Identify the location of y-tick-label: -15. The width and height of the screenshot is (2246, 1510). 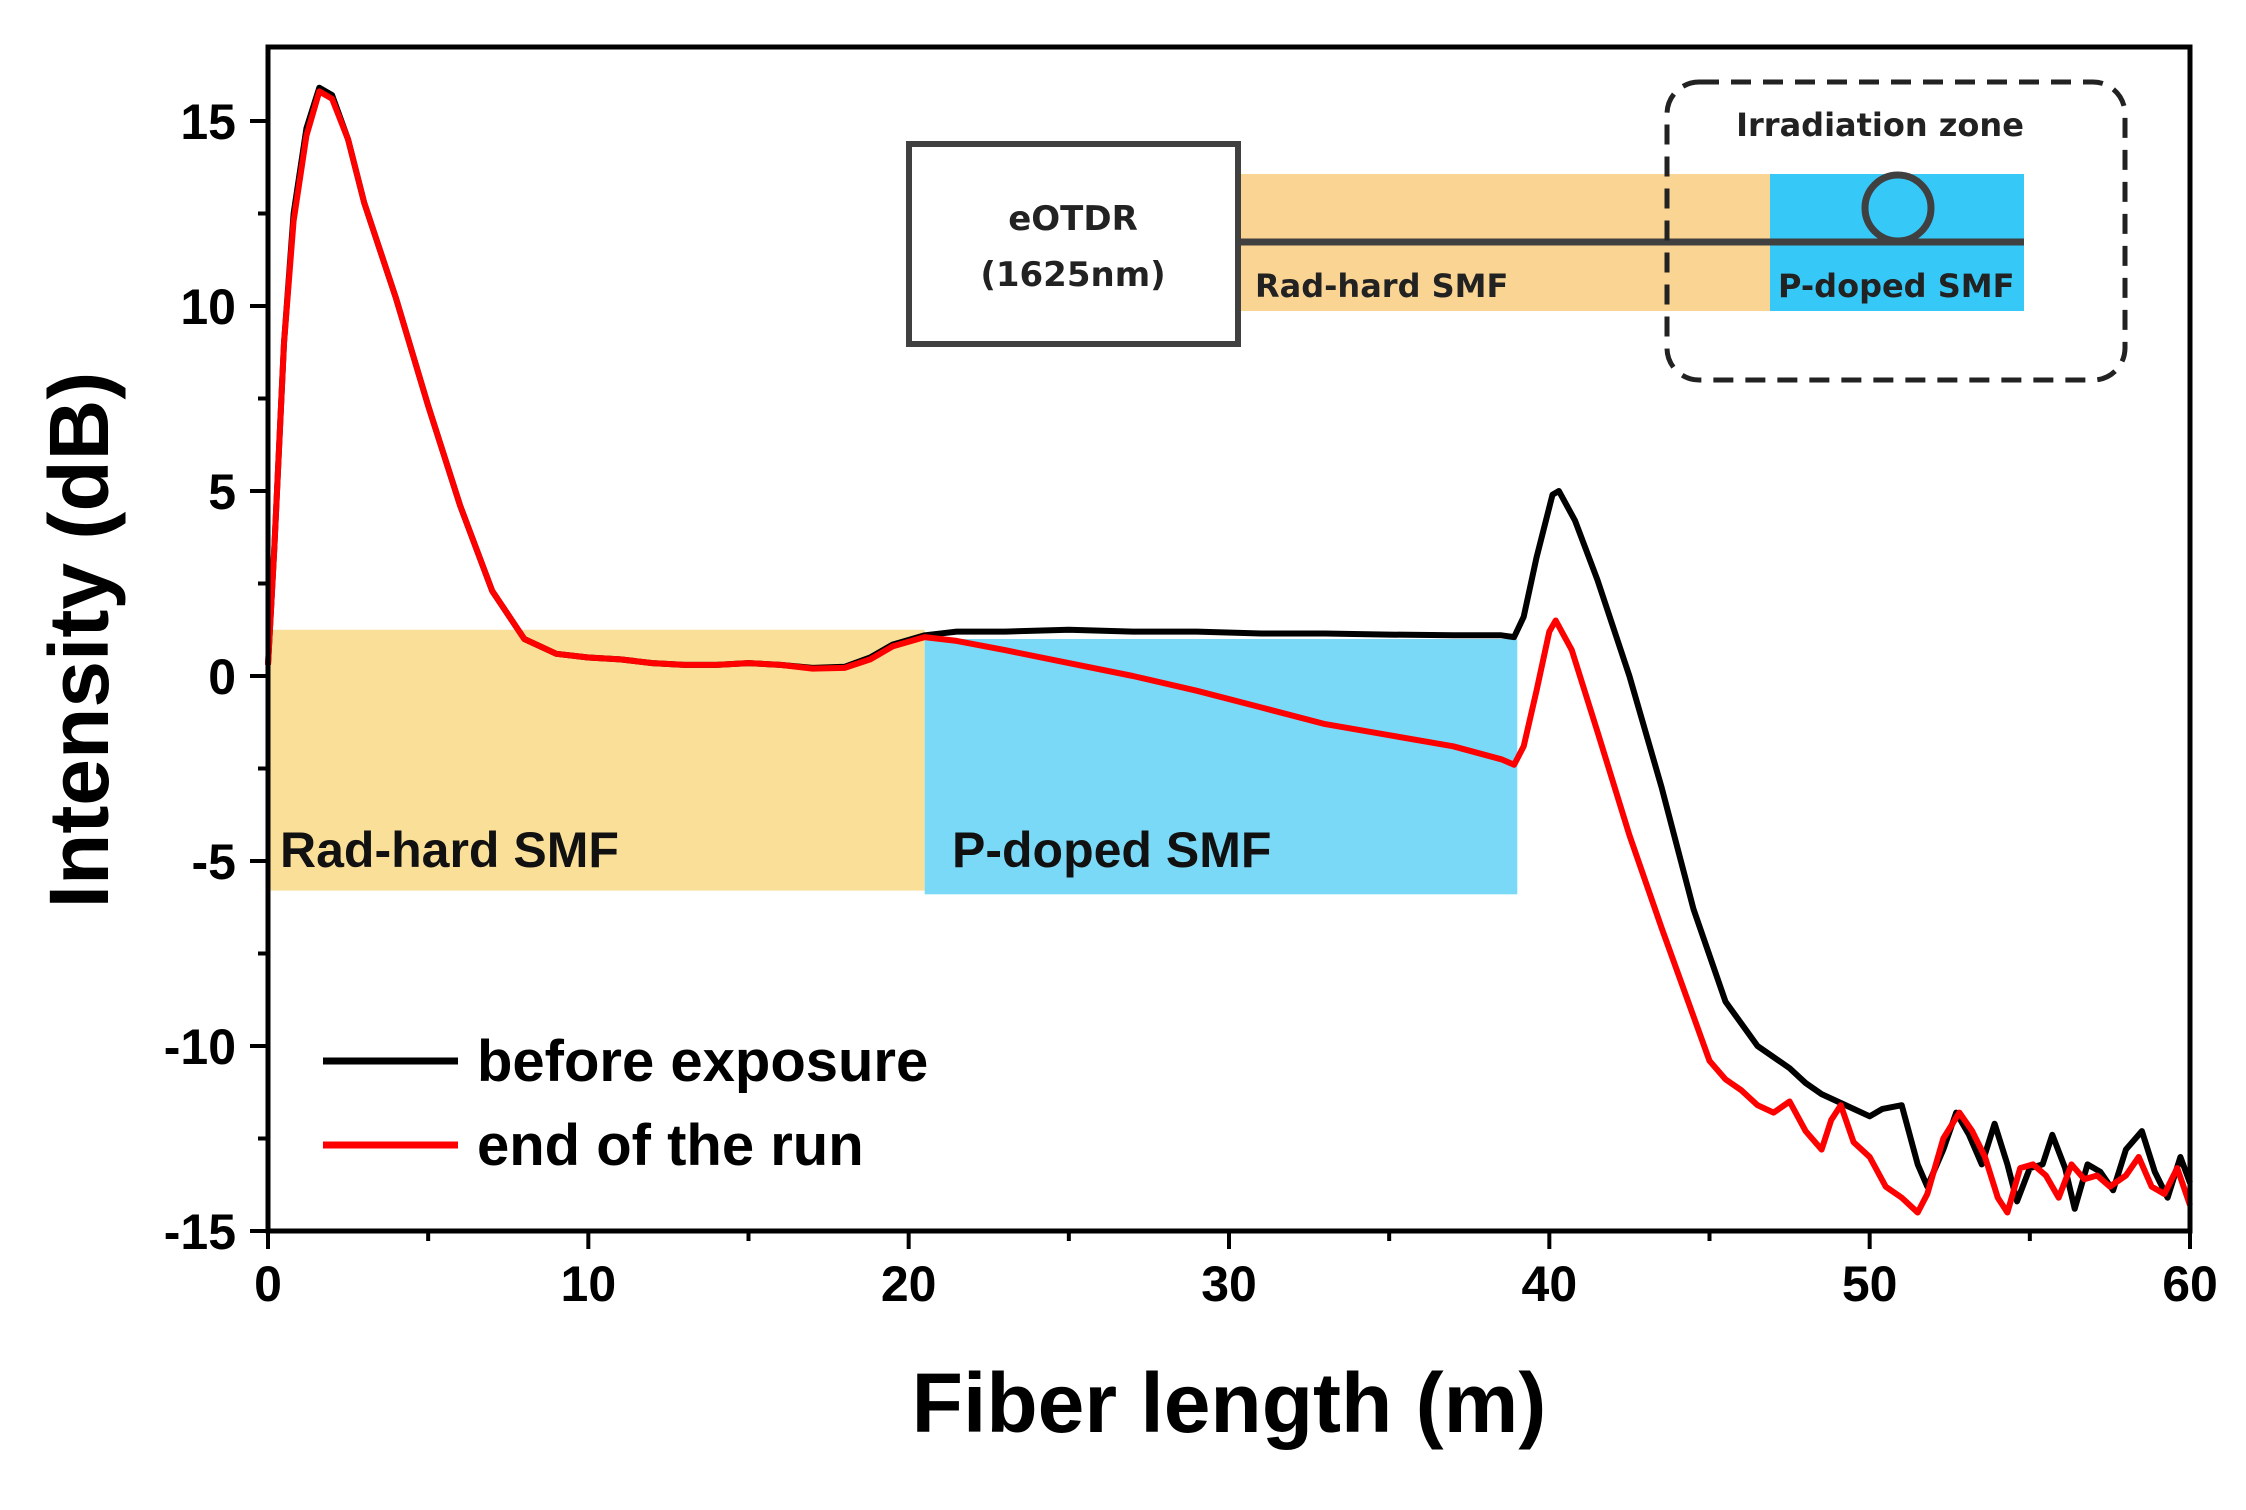
(200, 1232).